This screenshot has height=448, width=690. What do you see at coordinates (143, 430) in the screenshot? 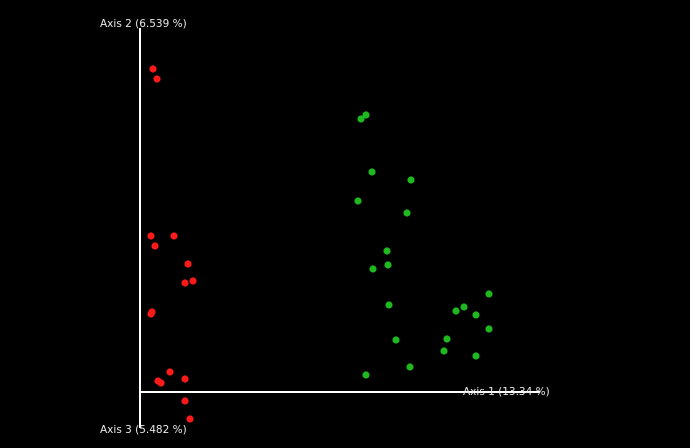
I see `z-axis-label: Axis 3 (5.482 %)` at bounding box center [143, 430].